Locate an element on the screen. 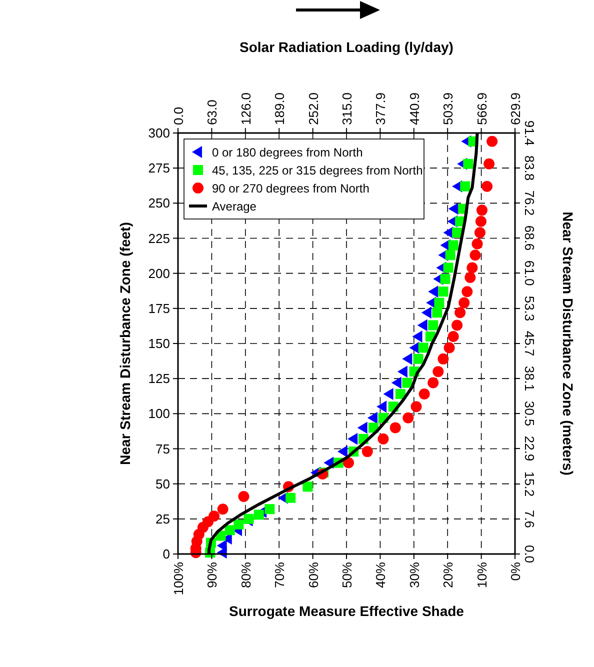  y2-tick-label: 7.6 is located at coordinates (529, 519).